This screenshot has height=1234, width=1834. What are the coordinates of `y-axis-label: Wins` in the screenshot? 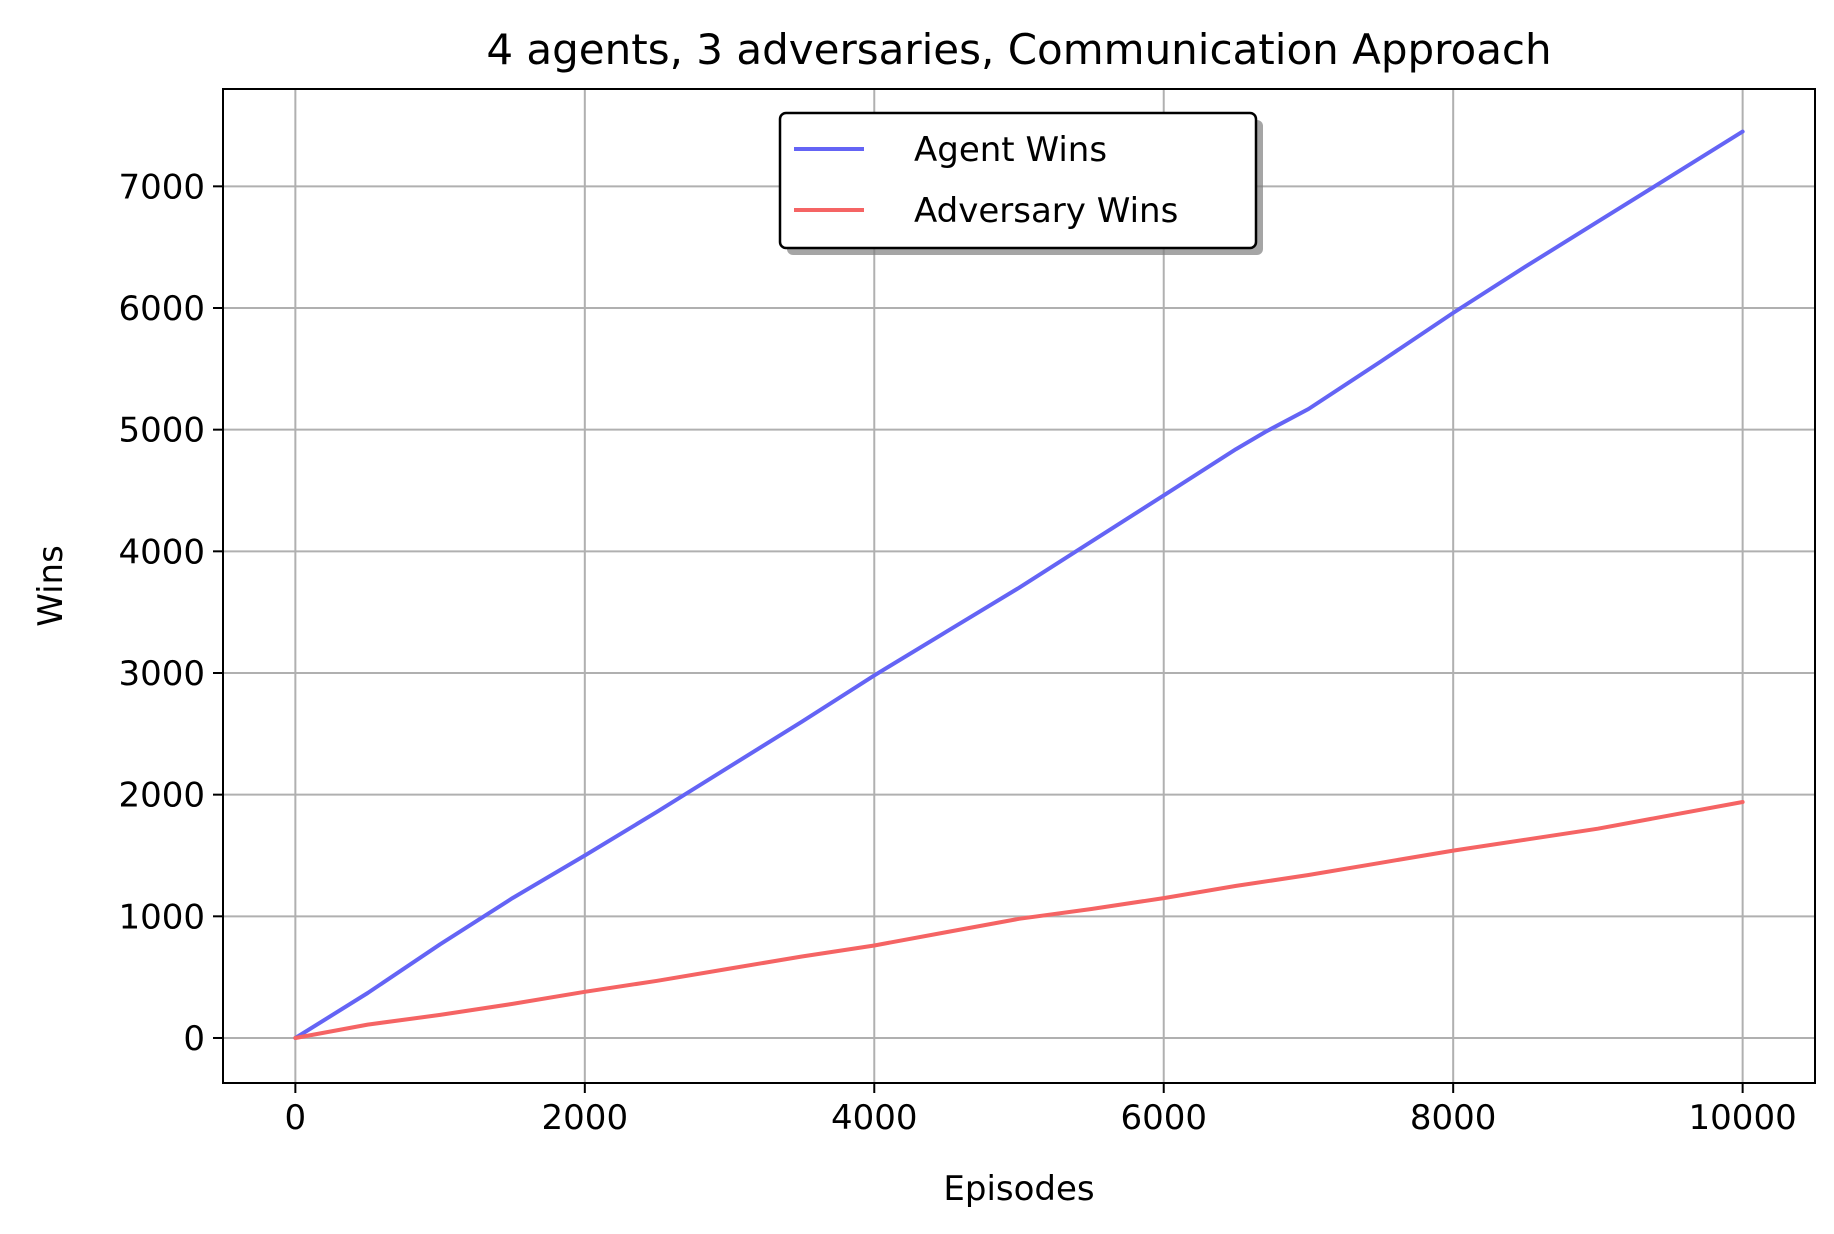 It's located at (51, 586).